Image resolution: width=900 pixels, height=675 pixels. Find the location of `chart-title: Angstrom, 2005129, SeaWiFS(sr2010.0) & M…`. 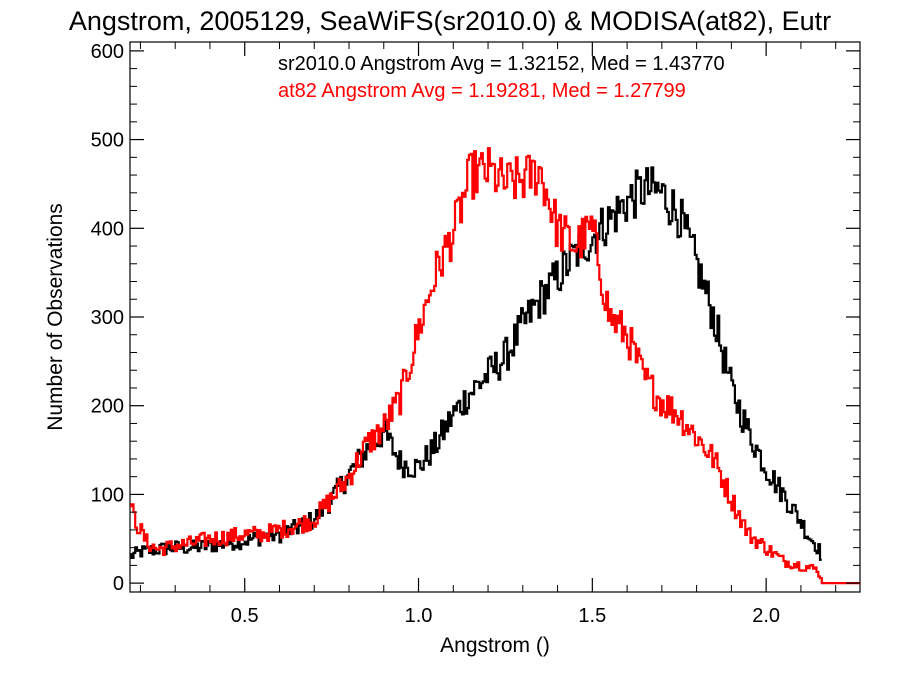

chart-title: Angstrom, 2005129, SeaWiFS(sr2010.0) & M… is located at coordinates (450, 21).